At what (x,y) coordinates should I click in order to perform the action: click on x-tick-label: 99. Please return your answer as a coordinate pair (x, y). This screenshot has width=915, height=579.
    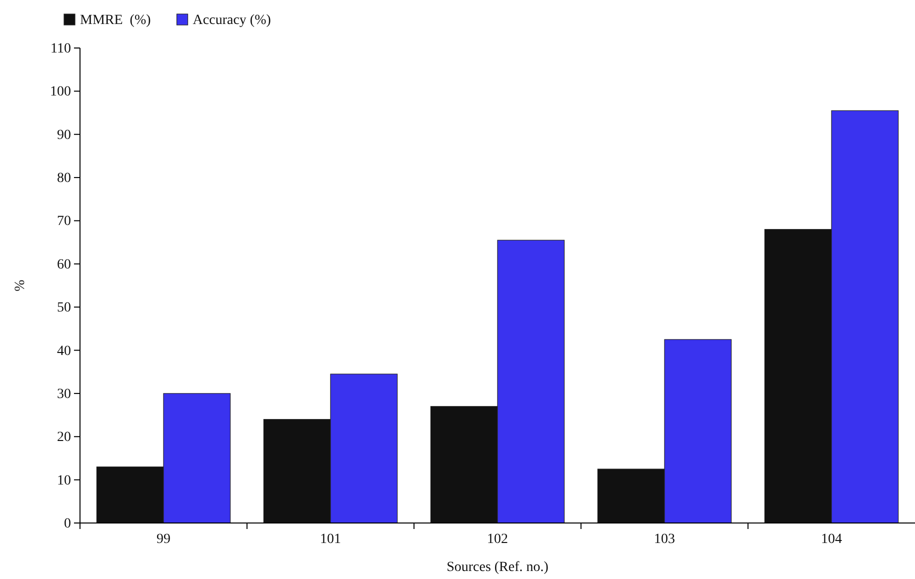
    Looking at the image, I should click on (163, 539).